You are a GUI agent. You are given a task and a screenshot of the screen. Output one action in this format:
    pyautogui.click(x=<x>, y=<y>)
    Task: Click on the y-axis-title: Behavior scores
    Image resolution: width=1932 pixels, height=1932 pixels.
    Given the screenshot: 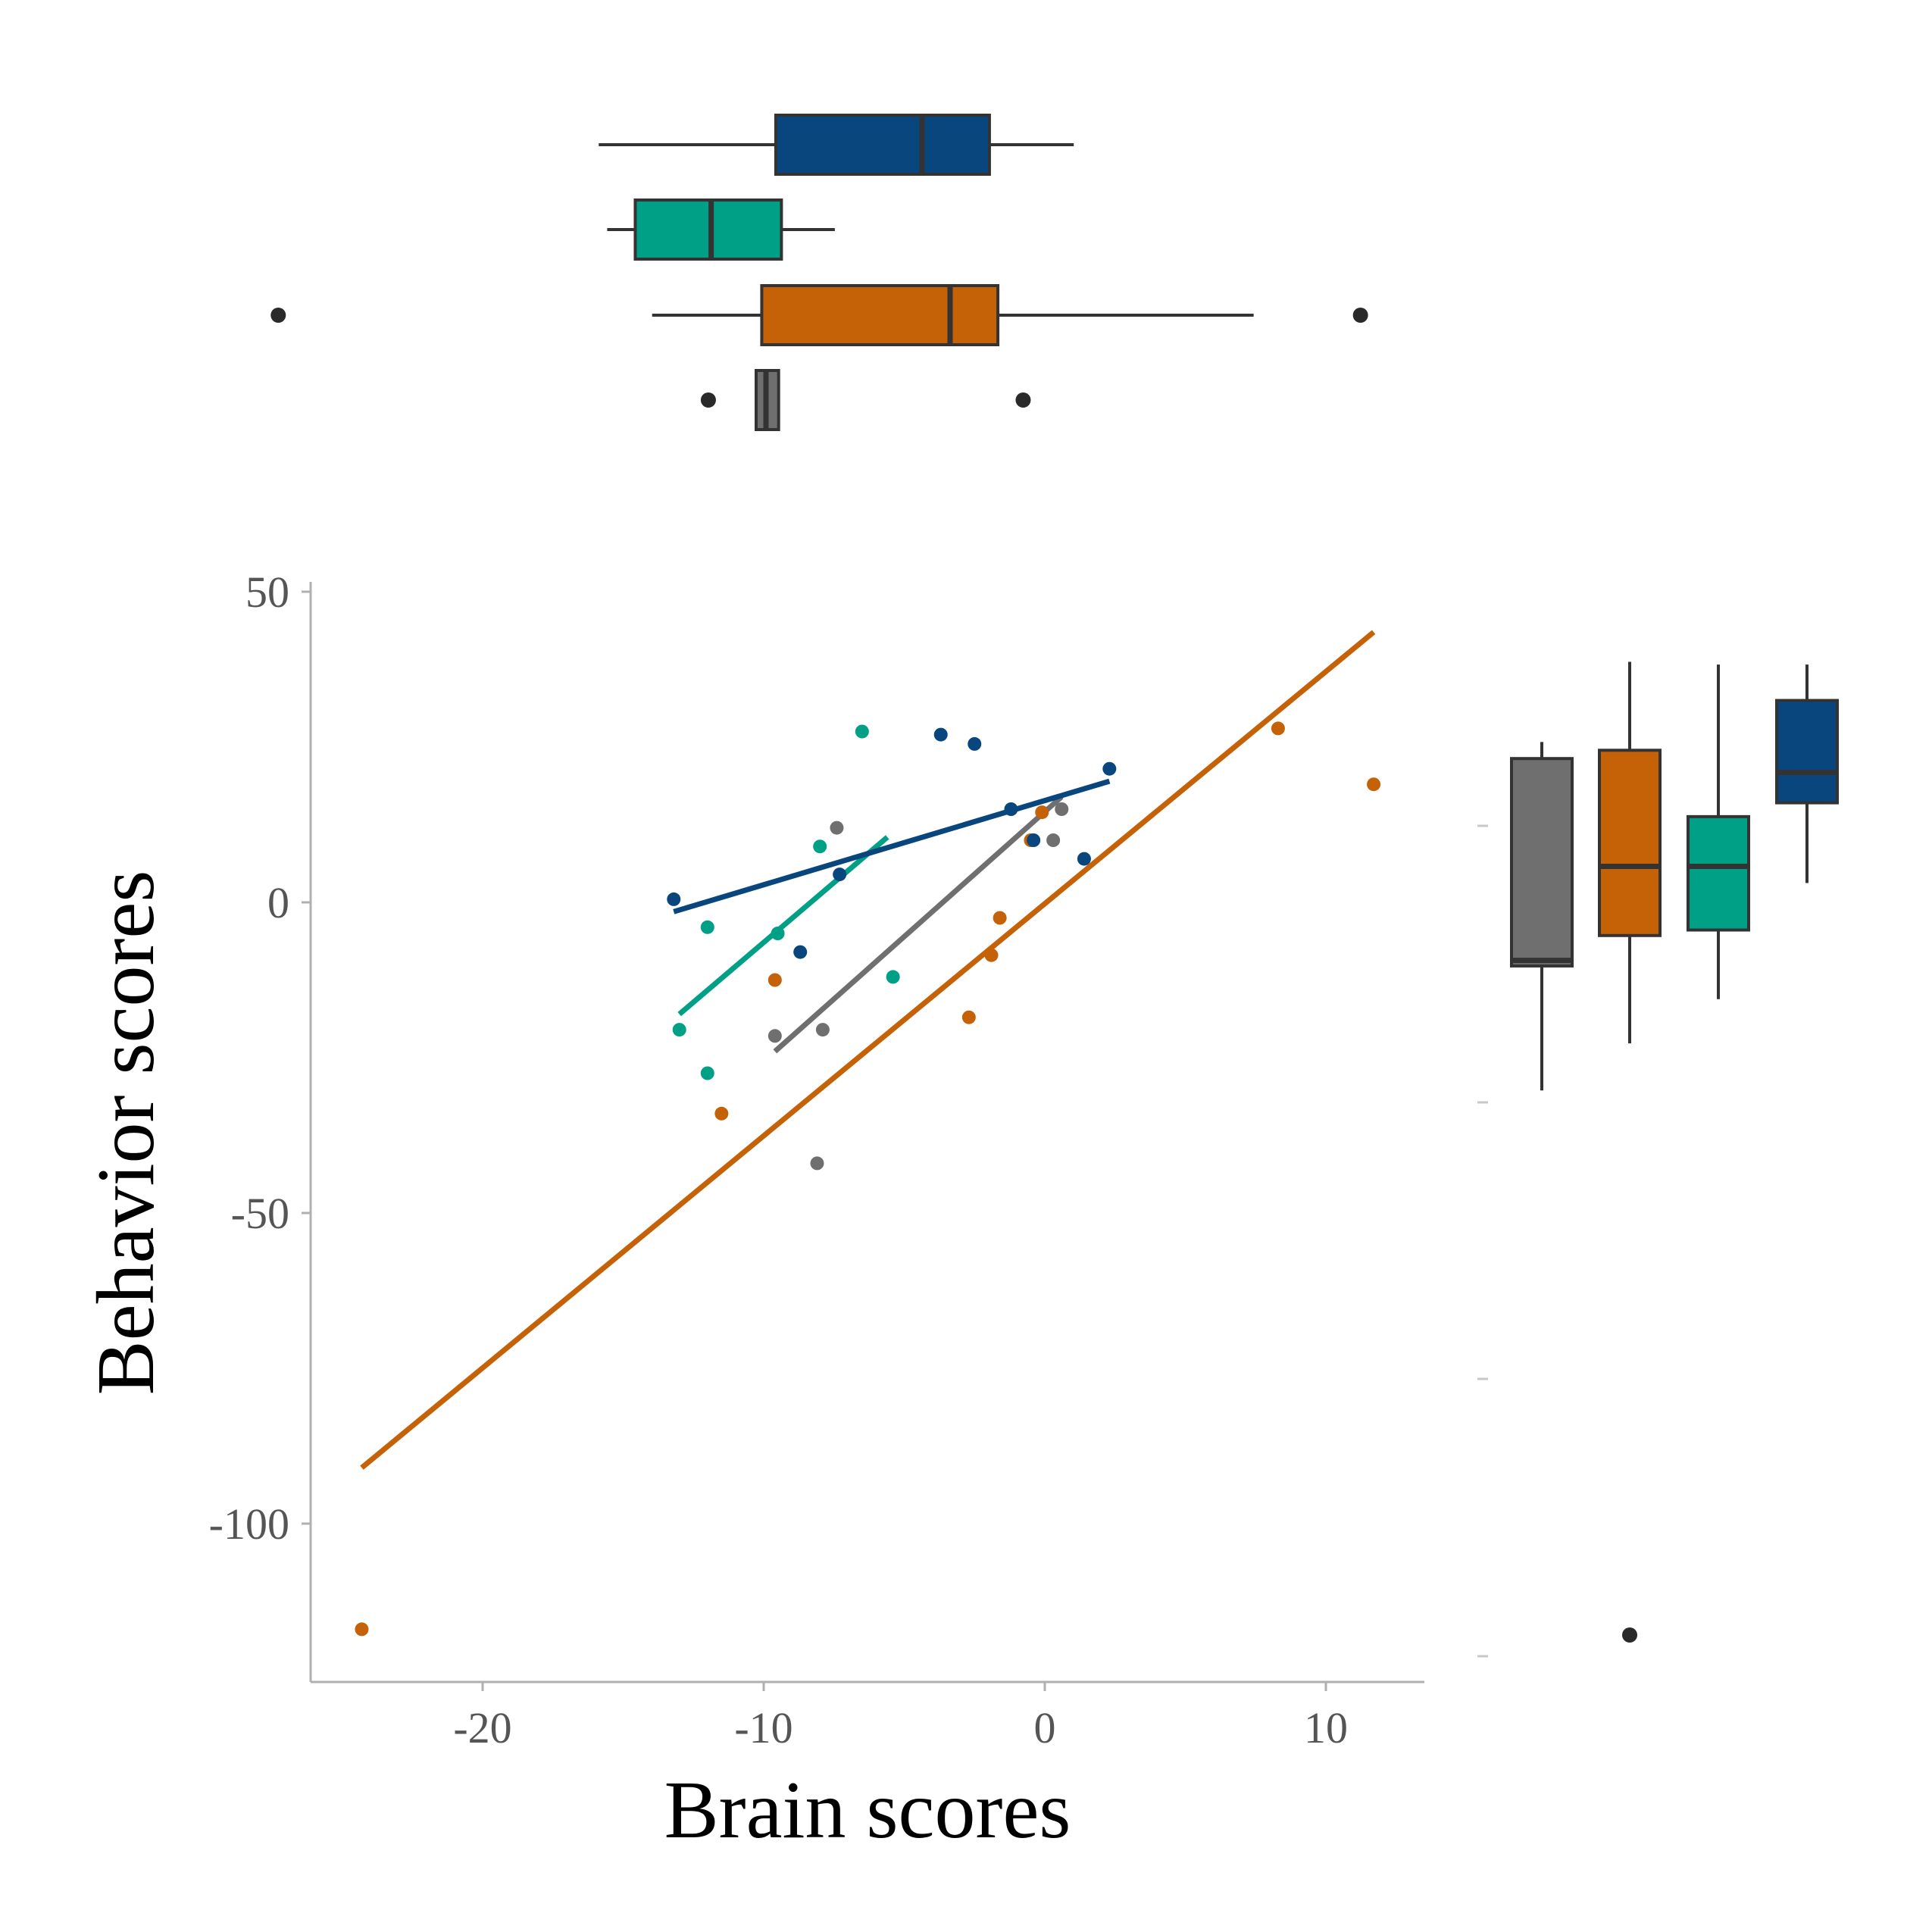 What is the action you would take?
    pyautogui.click(x=126, y=1134)
    